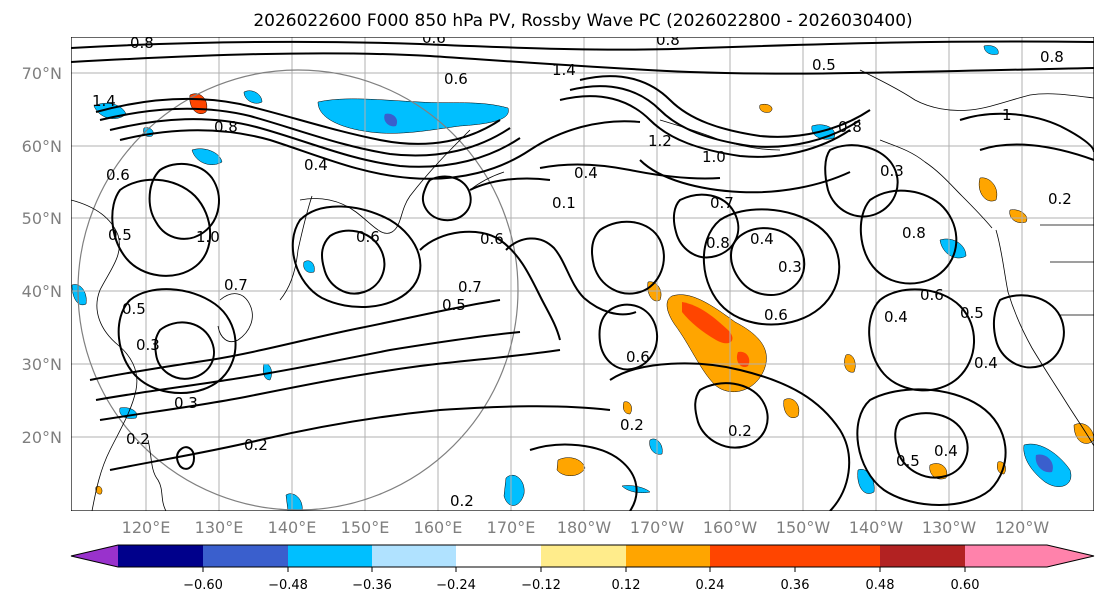  I want to click on lat-label: 50°N, so click(42, 218).